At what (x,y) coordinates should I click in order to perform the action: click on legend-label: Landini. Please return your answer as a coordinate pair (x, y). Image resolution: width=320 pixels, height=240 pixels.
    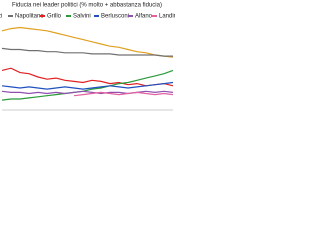
    Looking at the image, I should click on (167, 17).